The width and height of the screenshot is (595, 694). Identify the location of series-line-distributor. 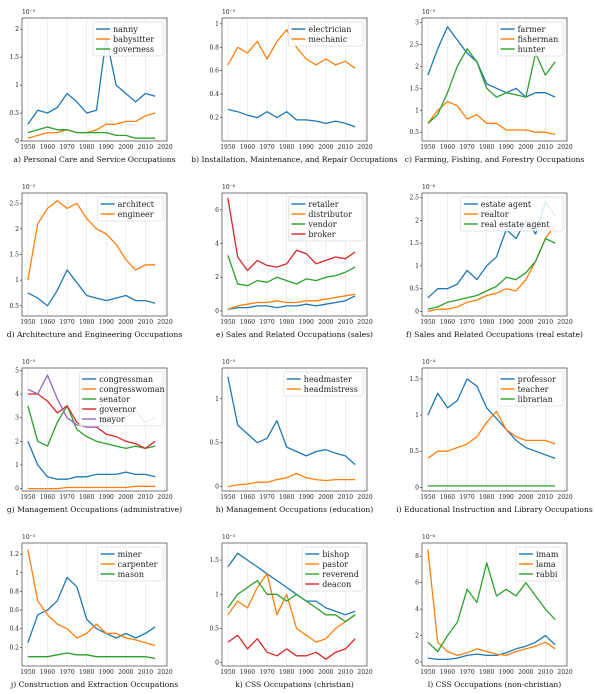
(291, 301).